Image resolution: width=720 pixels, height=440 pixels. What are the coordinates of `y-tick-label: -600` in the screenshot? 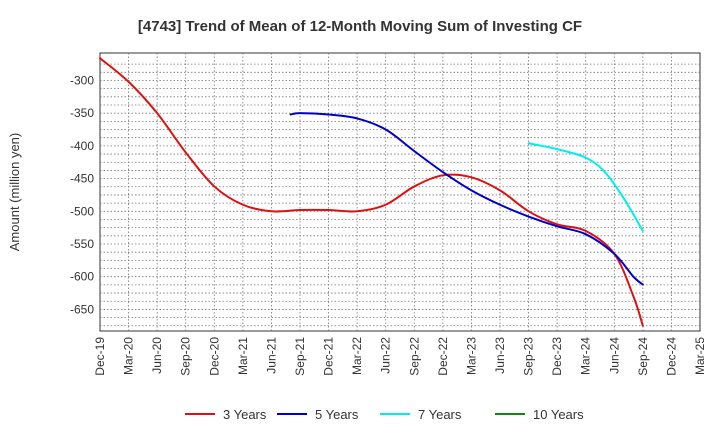 It's located at (82, 277).